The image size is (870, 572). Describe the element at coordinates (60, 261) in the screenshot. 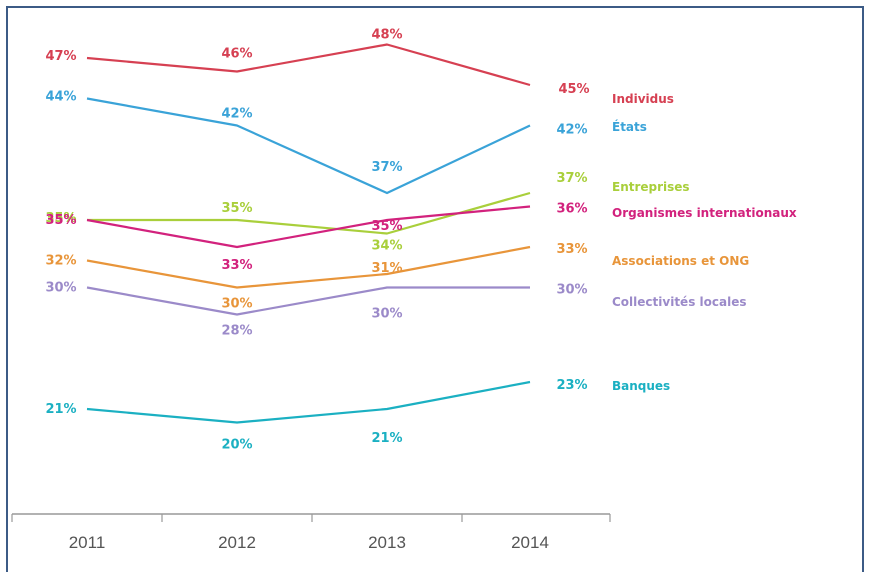

I see `data-label: 32%` at that location.